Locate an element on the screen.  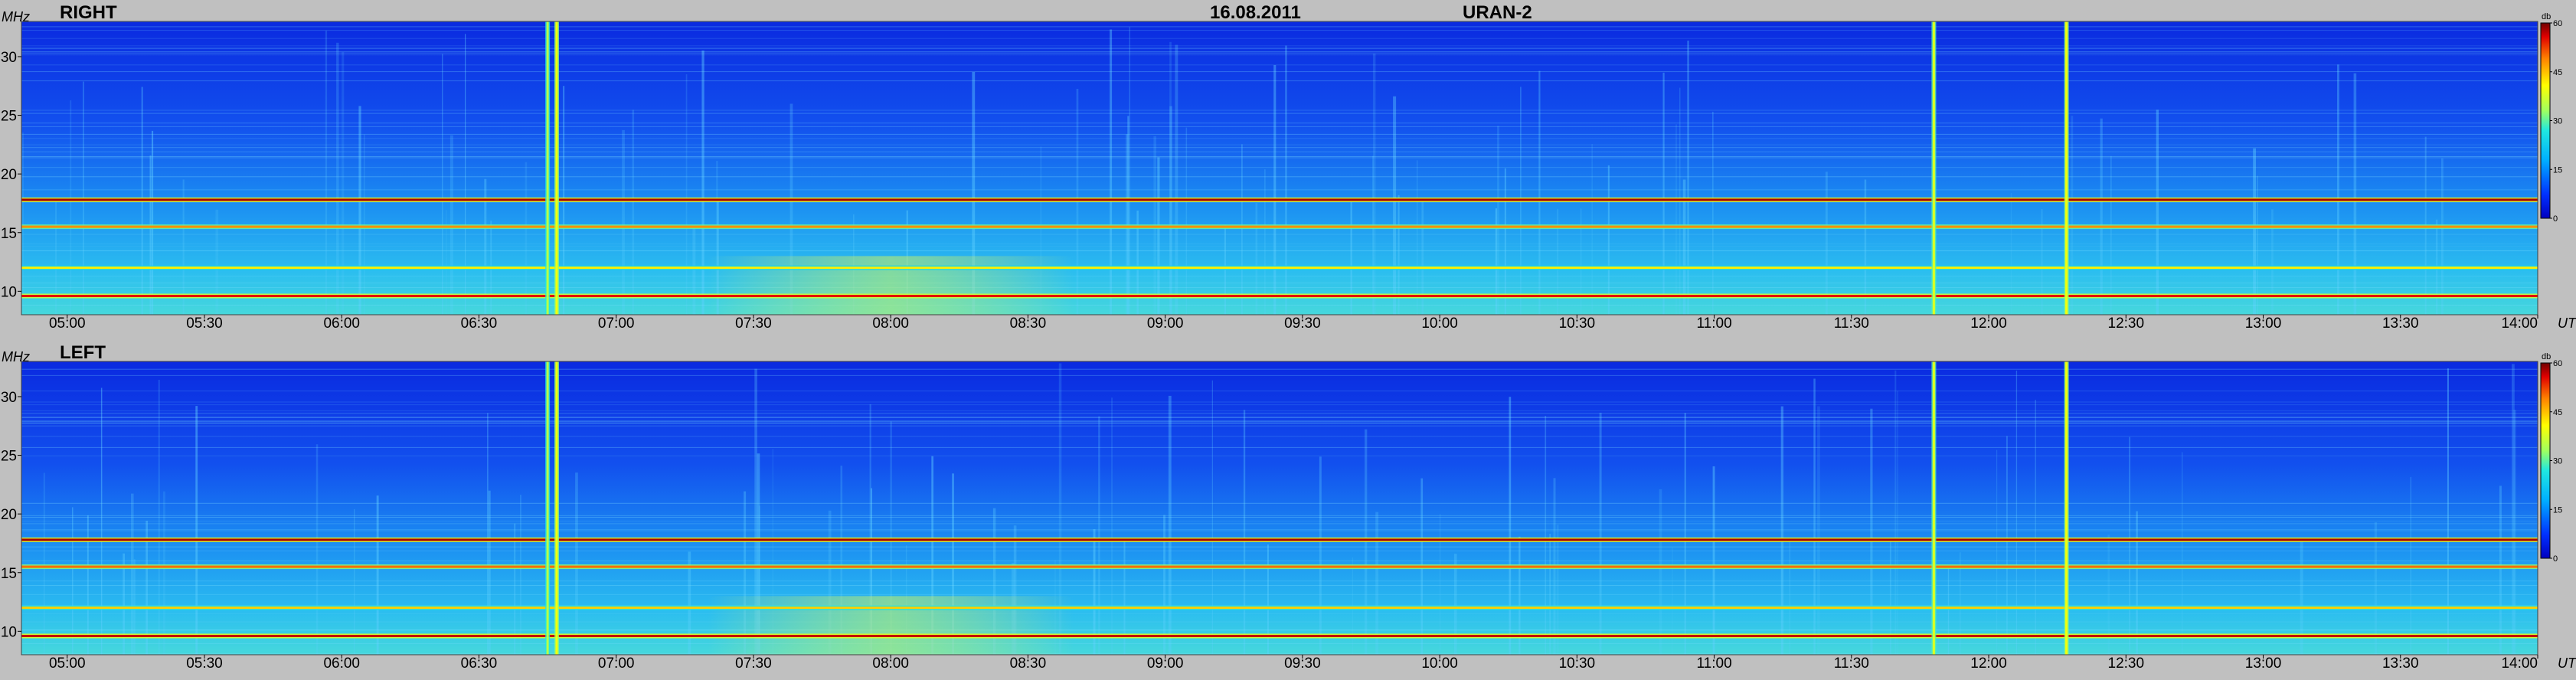
chart-date: 16.08.2011 is located at coordinates (1255, 12).